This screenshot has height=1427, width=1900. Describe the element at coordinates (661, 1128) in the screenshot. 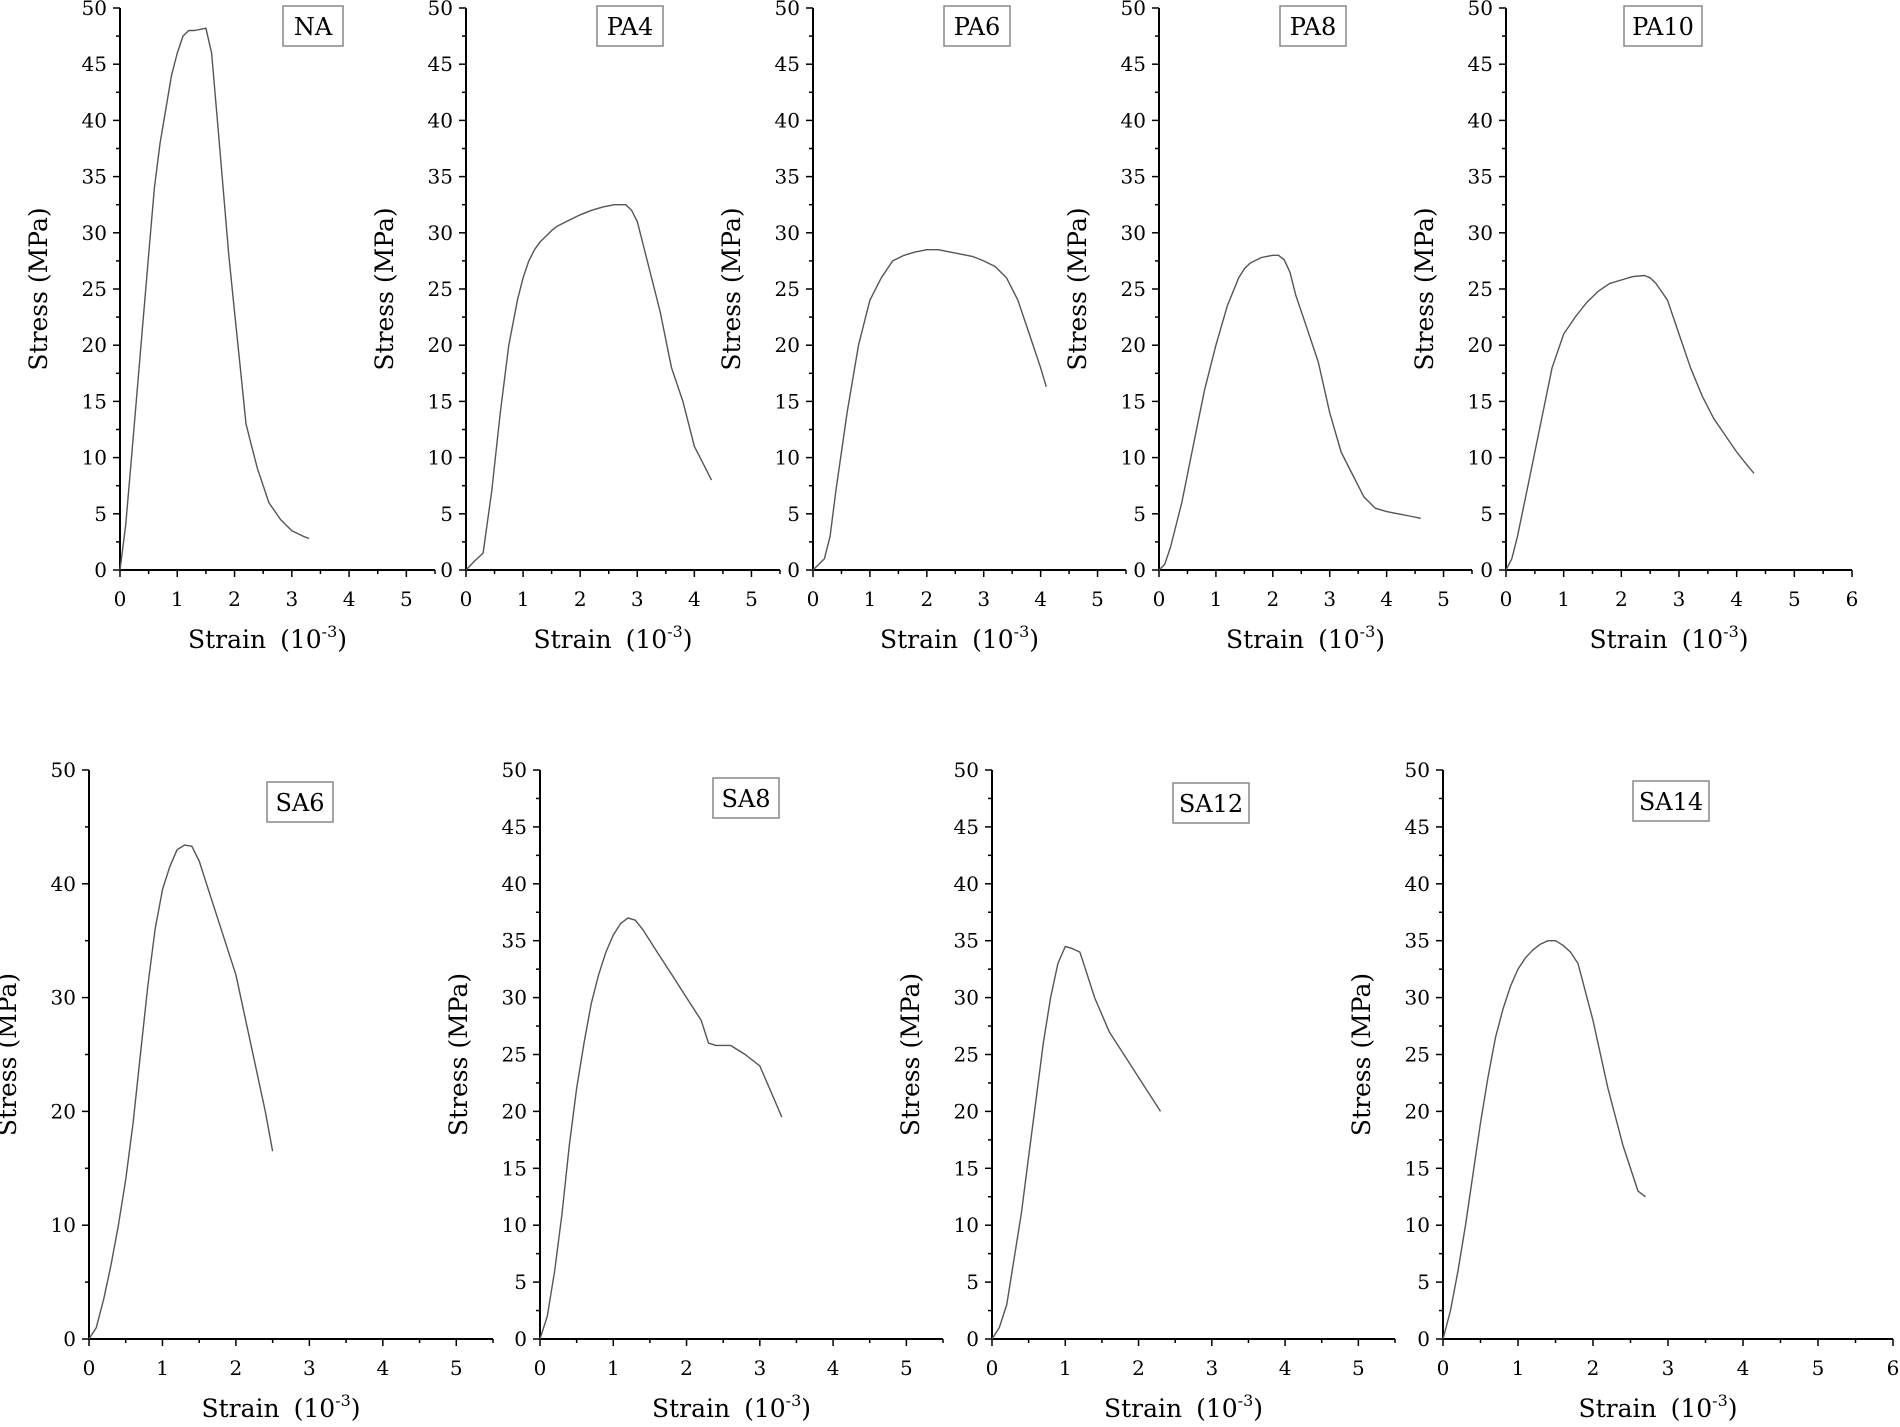

I see `series-line-sa8` at that location.